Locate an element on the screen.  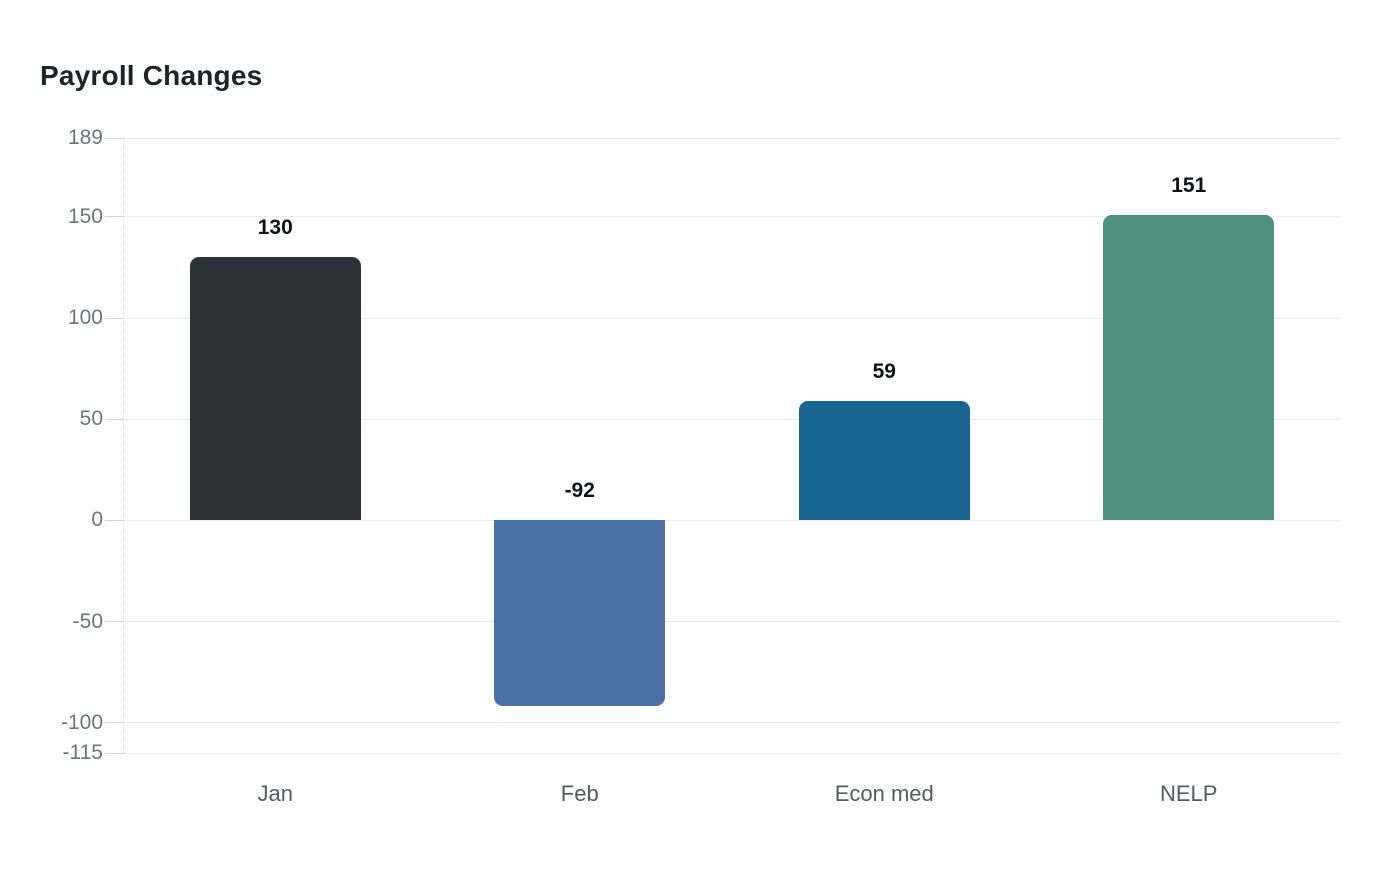
bar-feb is located at coordinates (580, 613).